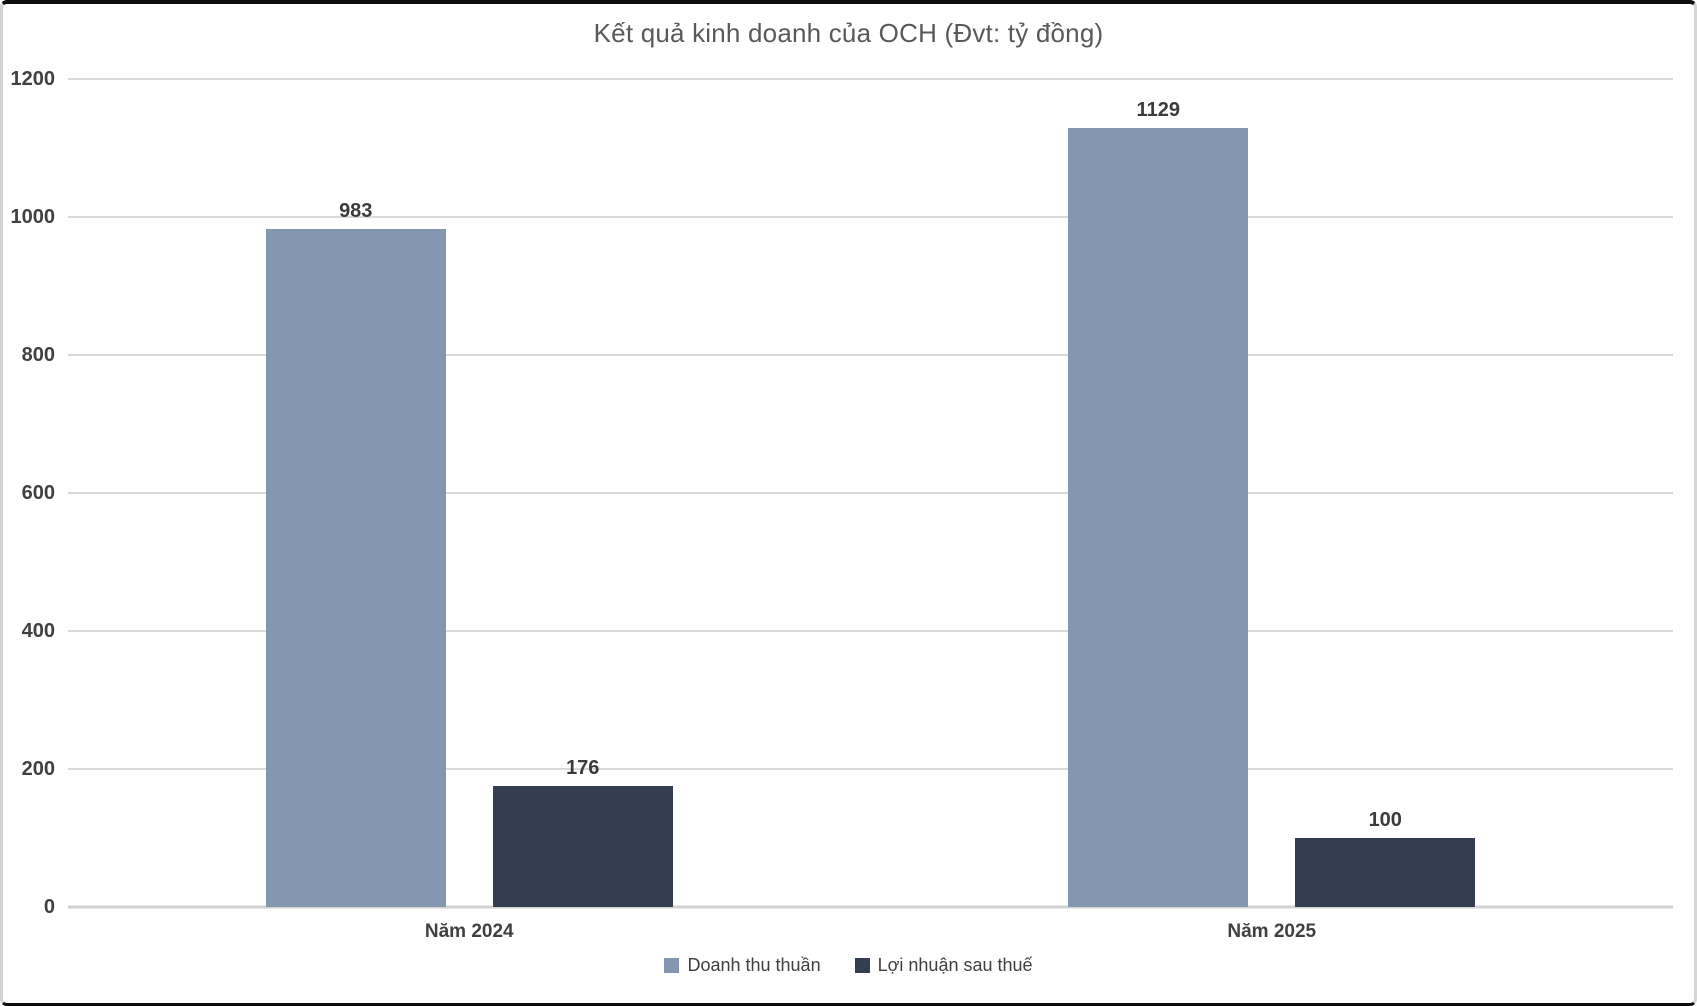 The height and width of the screenshot is (1006, 1697). I want to click on data-label: 1129, so click(1158, 110).